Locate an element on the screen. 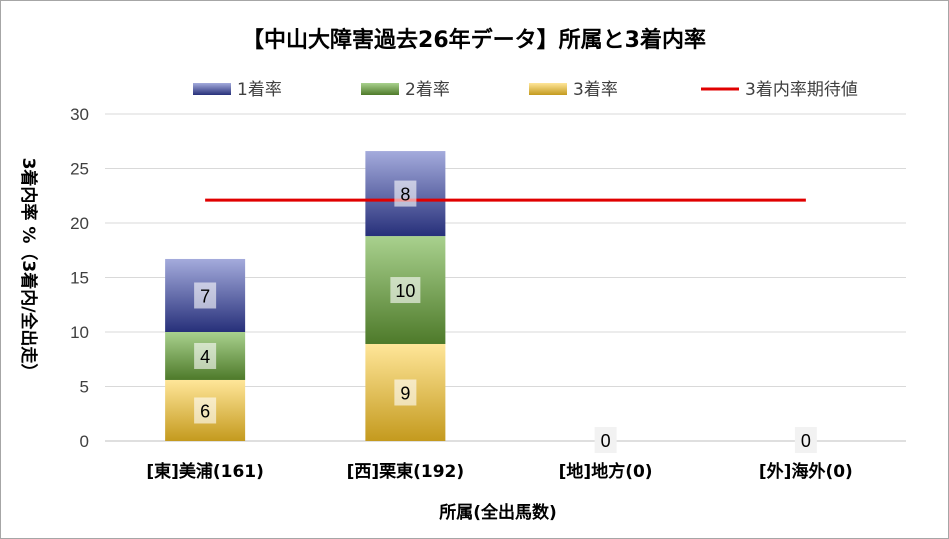 The height and width of the screenshot is (539, 949). data-label: 8 is located at coordinates (405, 195).